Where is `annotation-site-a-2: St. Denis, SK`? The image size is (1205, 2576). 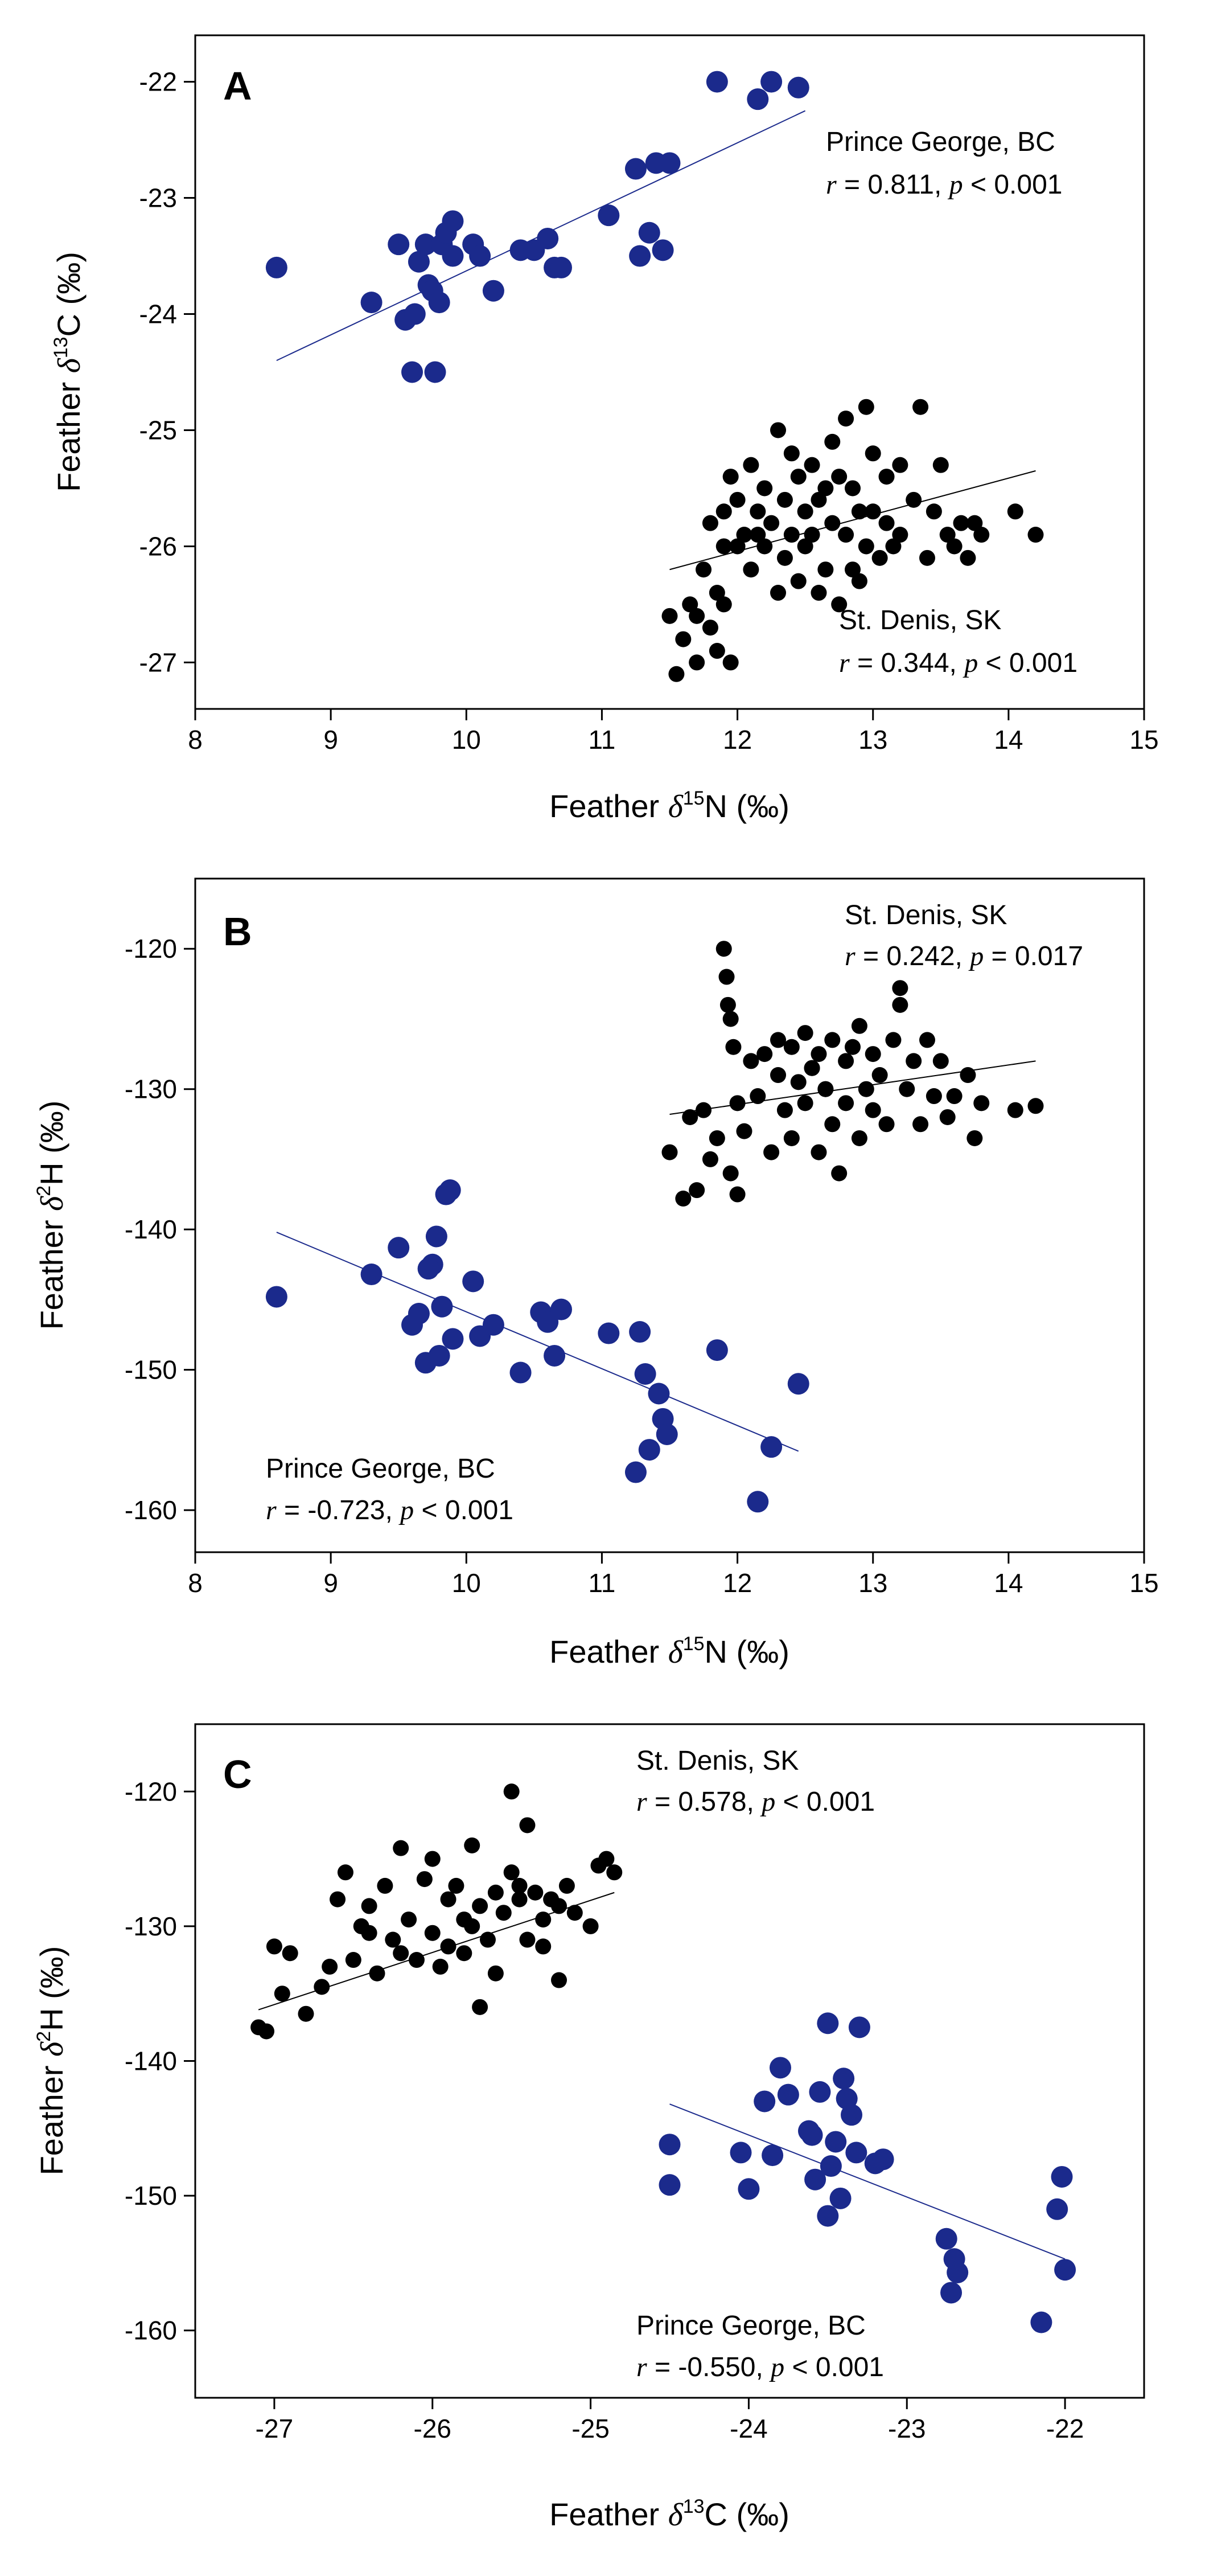 annotation-site-a-2: St. Denis, SK is located at coordinates (920, 620).